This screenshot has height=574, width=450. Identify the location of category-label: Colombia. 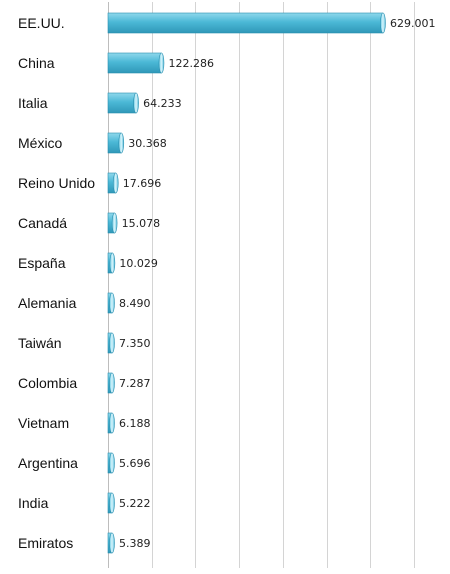
(47, 383).